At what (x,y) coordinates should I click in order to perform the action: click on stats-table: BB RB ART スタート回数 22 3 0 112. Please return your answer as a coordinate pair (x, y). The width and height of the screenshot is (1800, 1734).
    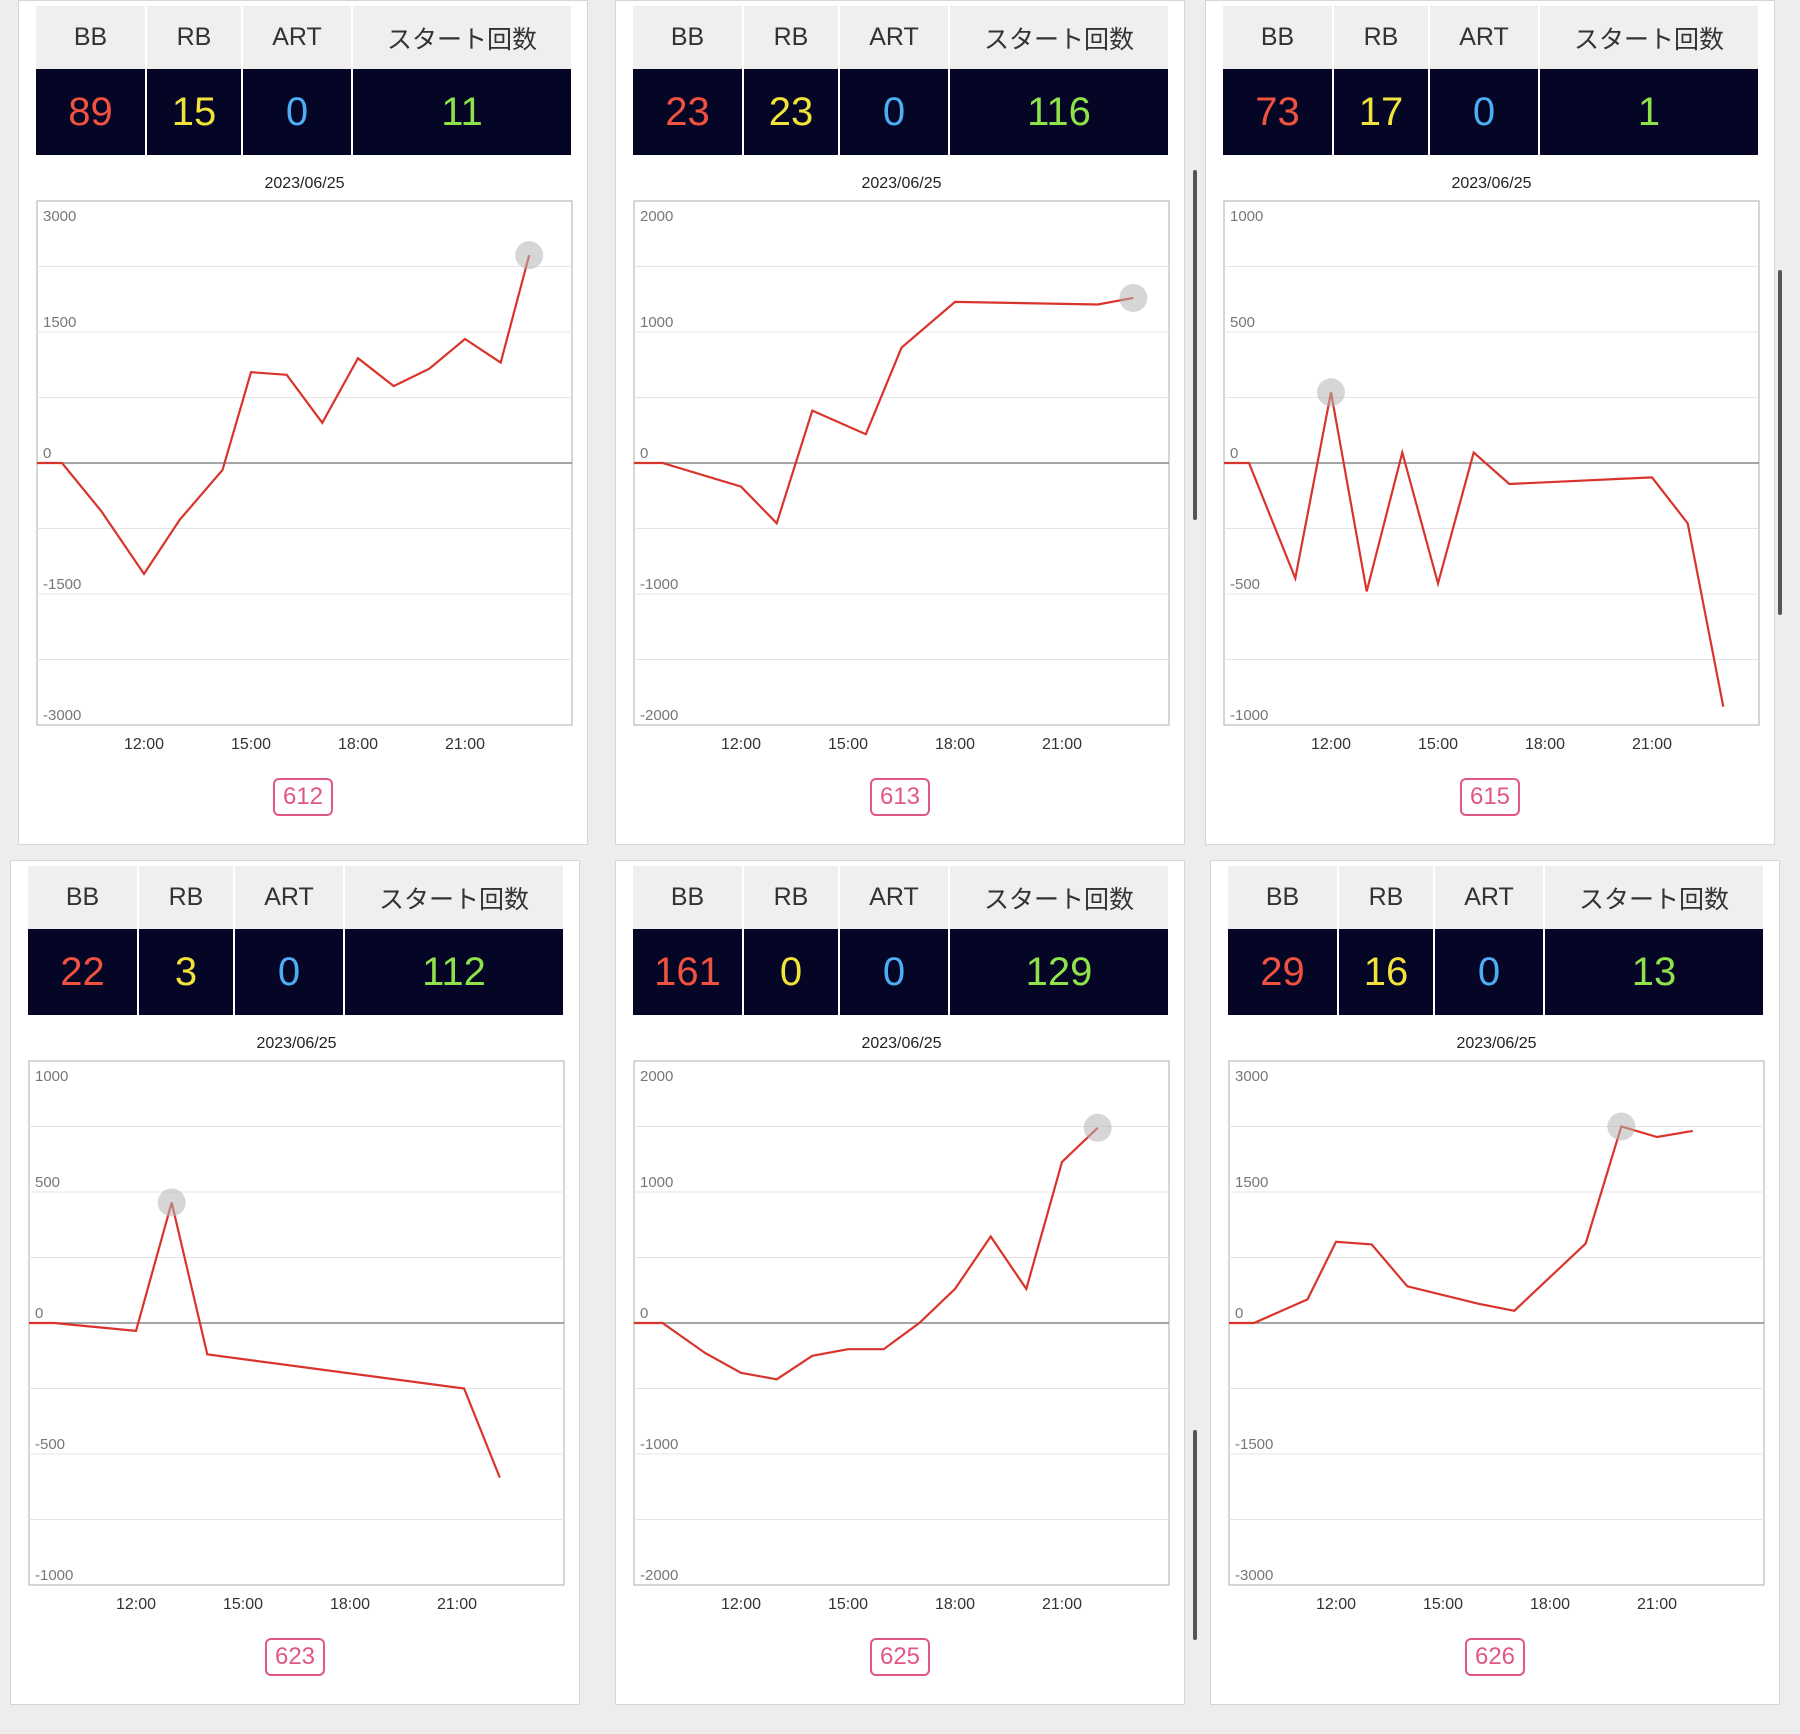
    Looking at the image, I should click on (295, 940).